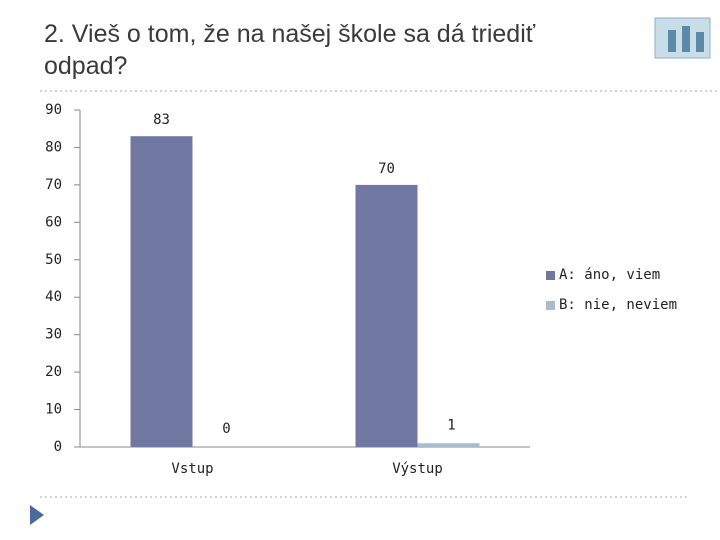 This screenshot has height=540, width=720. What do you see at coordinates (53, 297) in the screenshot?
I see `y-tick-label: 40` at bounding box center [53, 297].